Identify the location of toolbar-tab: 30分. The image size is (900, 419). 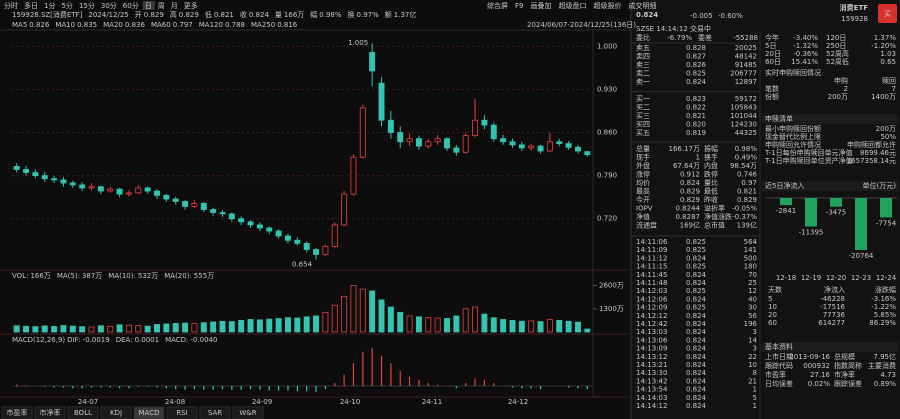
(109, 5).